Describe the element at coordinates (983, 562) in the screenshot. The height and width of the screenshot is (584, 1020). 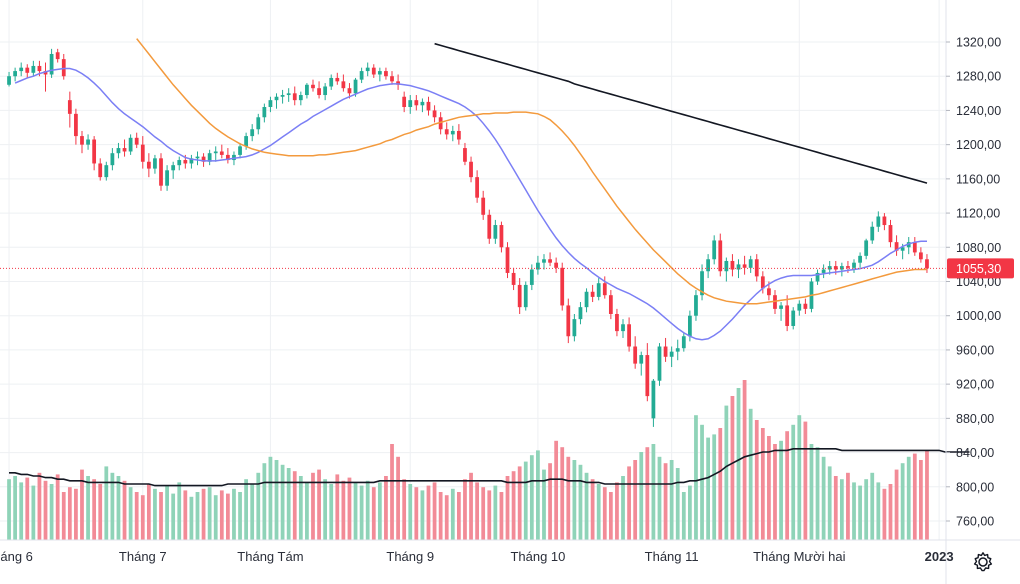
I see `settings-gear-button` at that location.